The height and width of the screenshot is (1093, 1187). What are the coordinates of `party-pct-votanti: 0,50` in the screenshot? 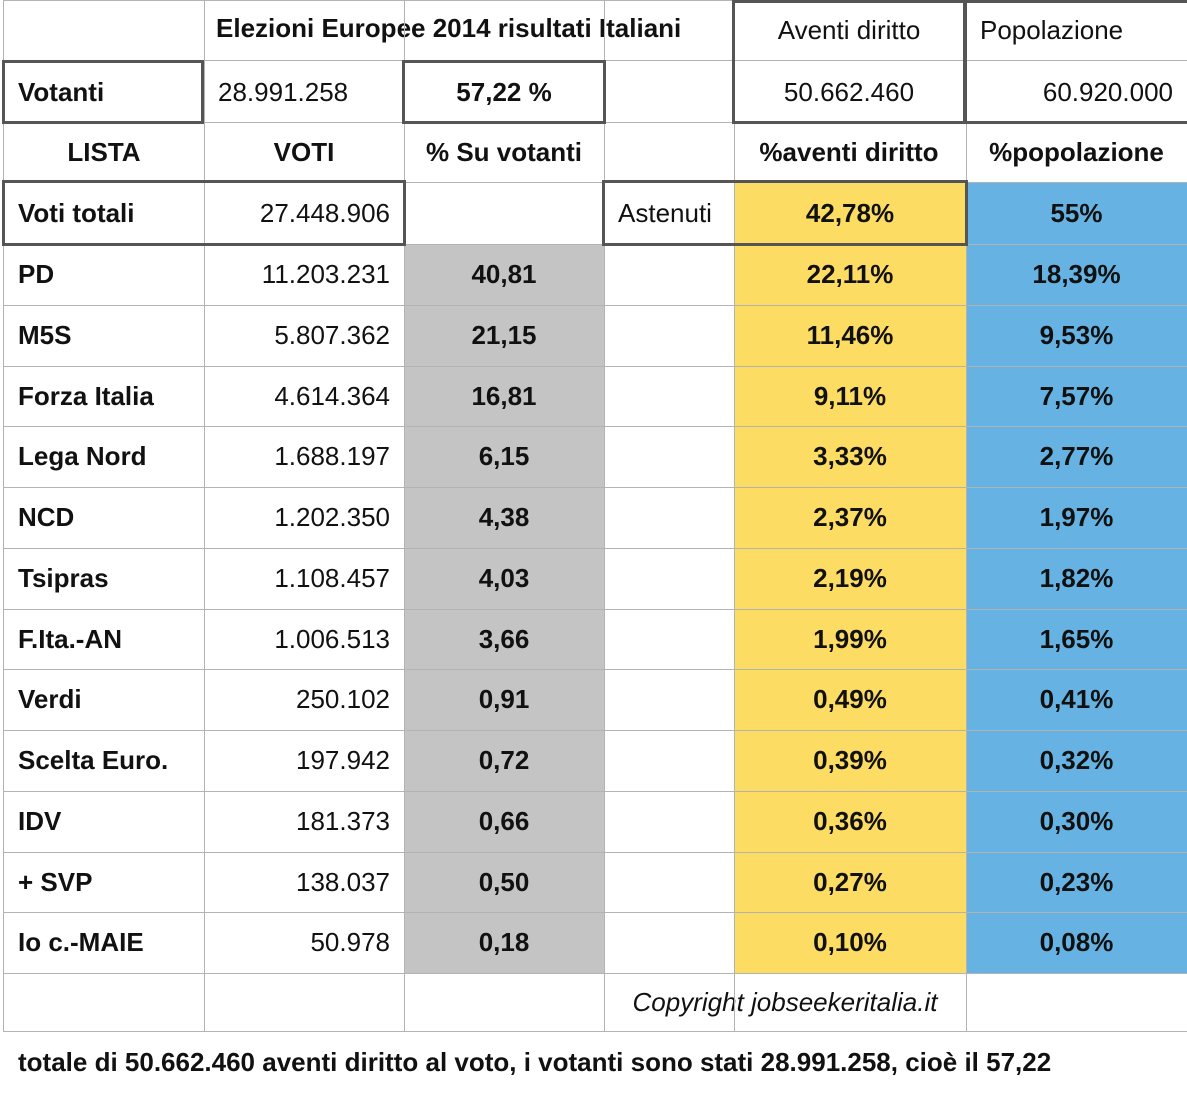 It's located at (504, 882).